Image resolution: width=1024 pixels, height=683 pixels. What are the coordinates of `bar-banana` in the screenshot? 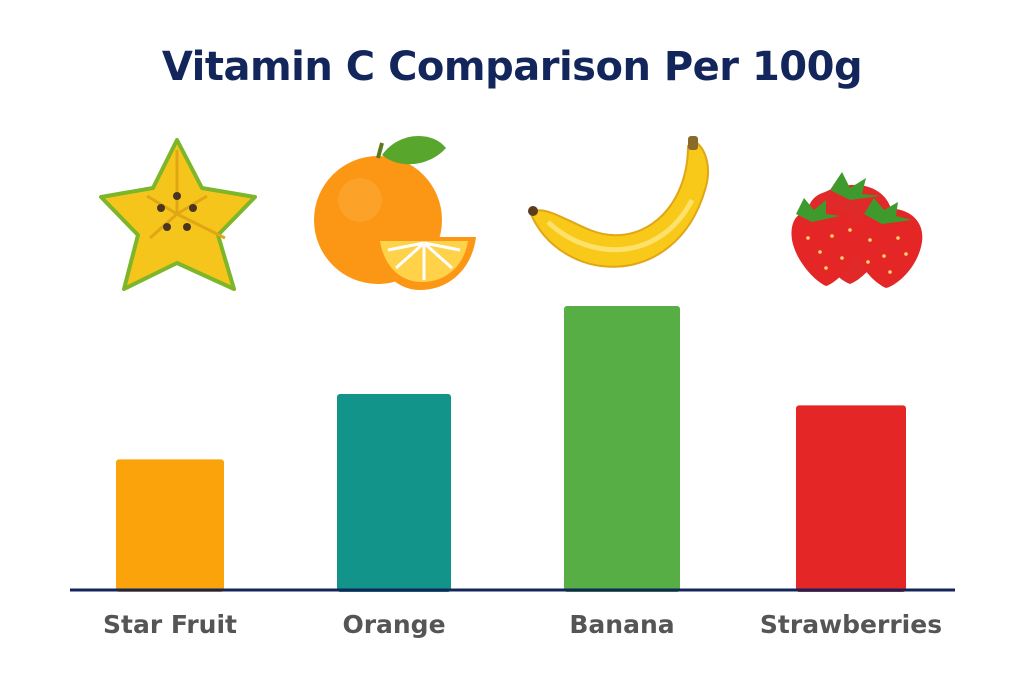 It's located at (622, 449).